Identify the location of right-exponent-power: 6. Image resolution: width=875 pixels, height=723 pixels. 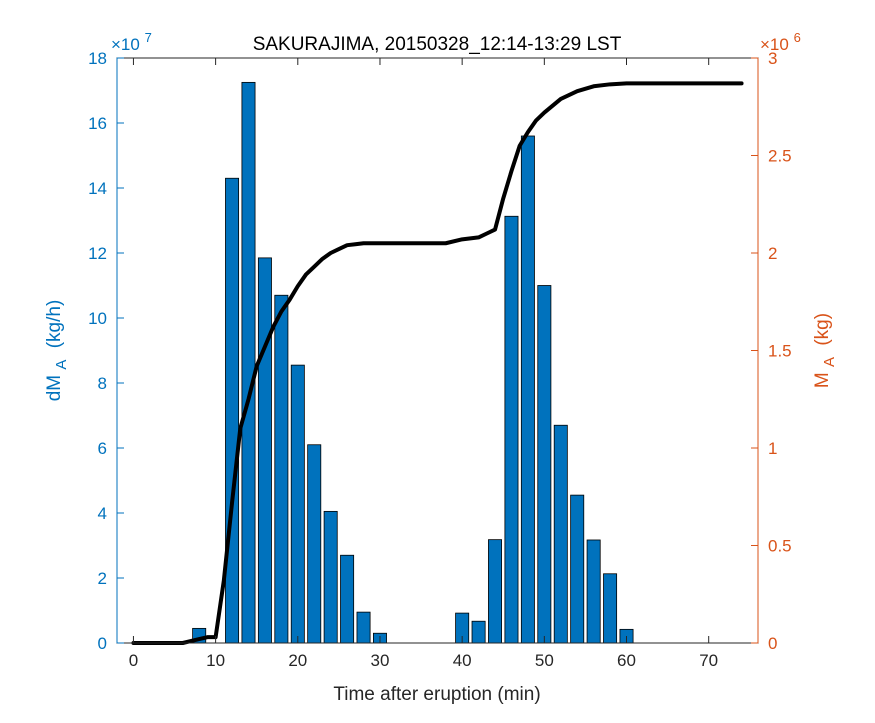
(797, 37).